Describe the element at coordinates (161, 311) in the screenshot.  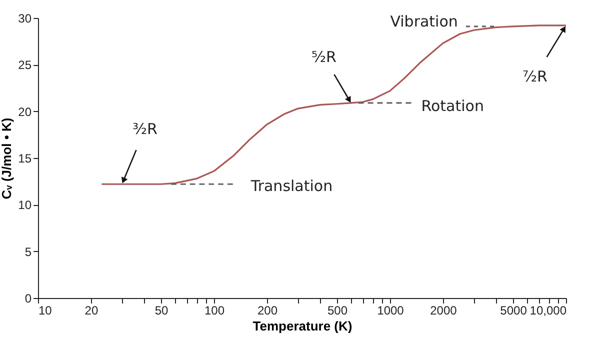
I see `x-tick-label: 50` at that location.